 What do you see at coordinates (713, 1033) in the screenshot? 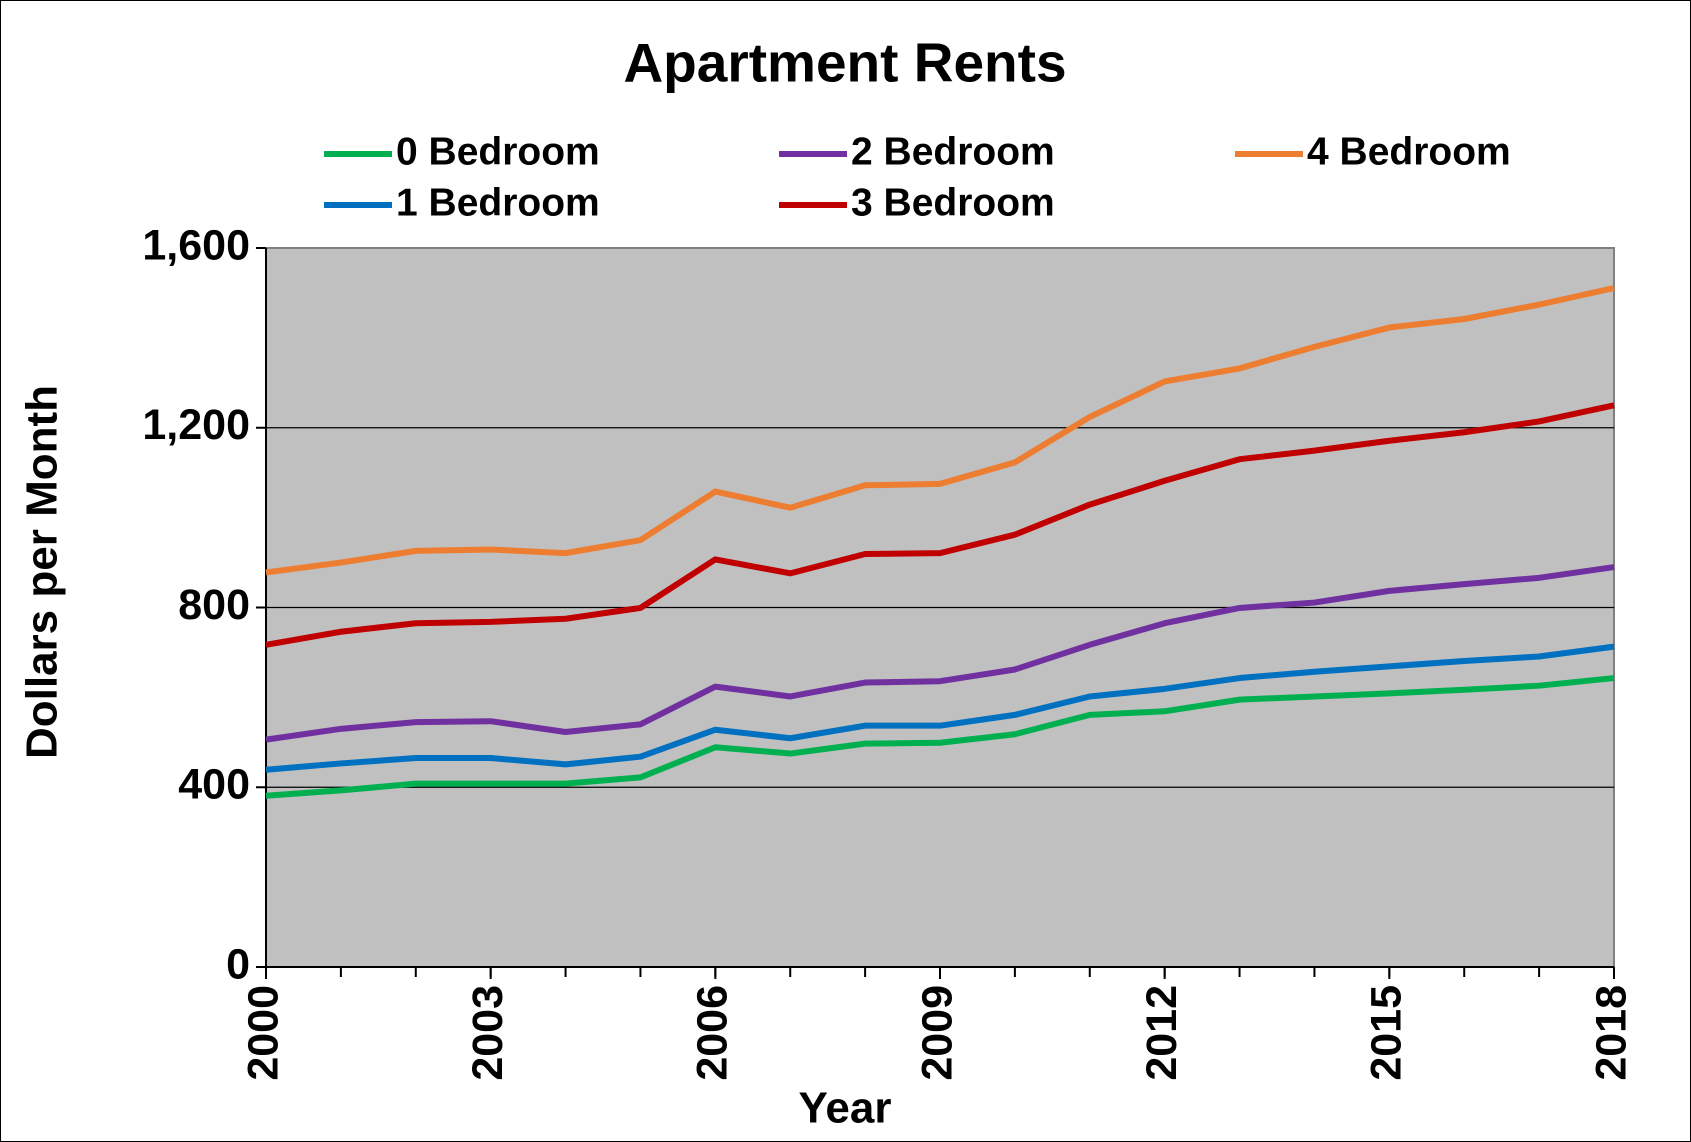
I see `x-tick-label: 2006` at bounding box center [713, 1033].